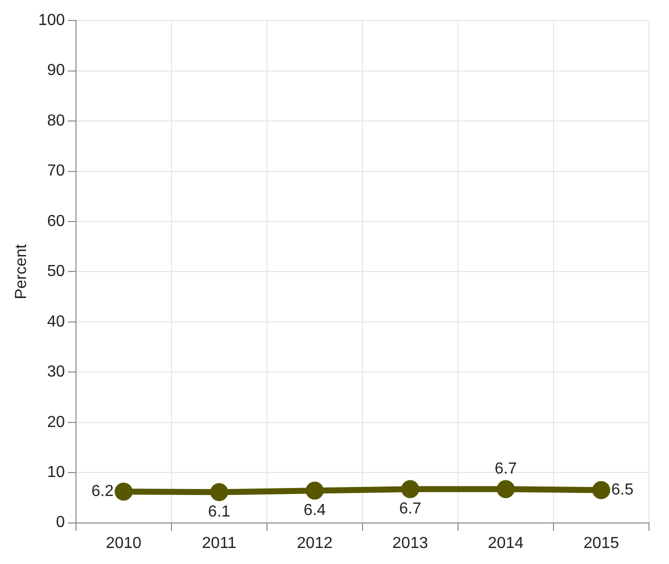  I want to click on x-tick-label: 2011, so click(219, 543).